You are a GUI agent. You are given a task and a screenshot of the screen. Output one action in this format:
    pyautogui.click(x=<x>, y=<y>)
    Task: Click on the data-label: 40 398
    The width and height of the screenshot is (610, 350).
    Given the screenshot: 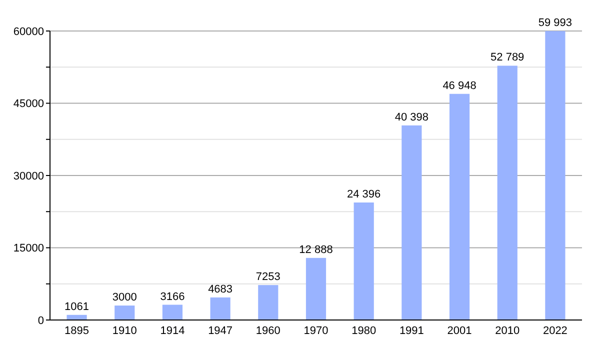 What is the action you would take?
    pyautogui.click(x=411, y=117)
    